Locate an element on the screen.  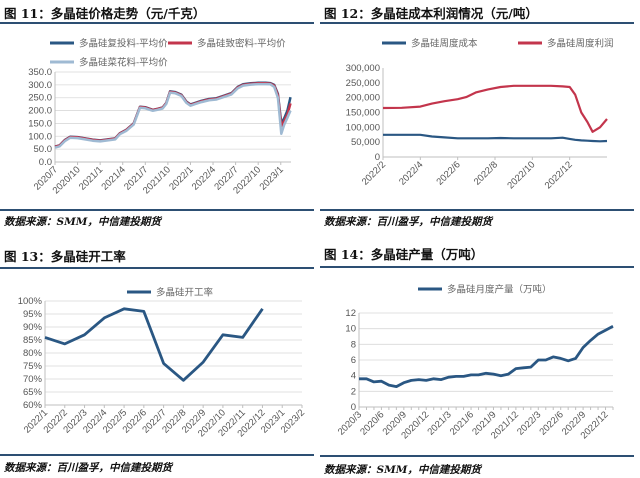
y-tick-label: 65% is located at coordinates (33, 392).